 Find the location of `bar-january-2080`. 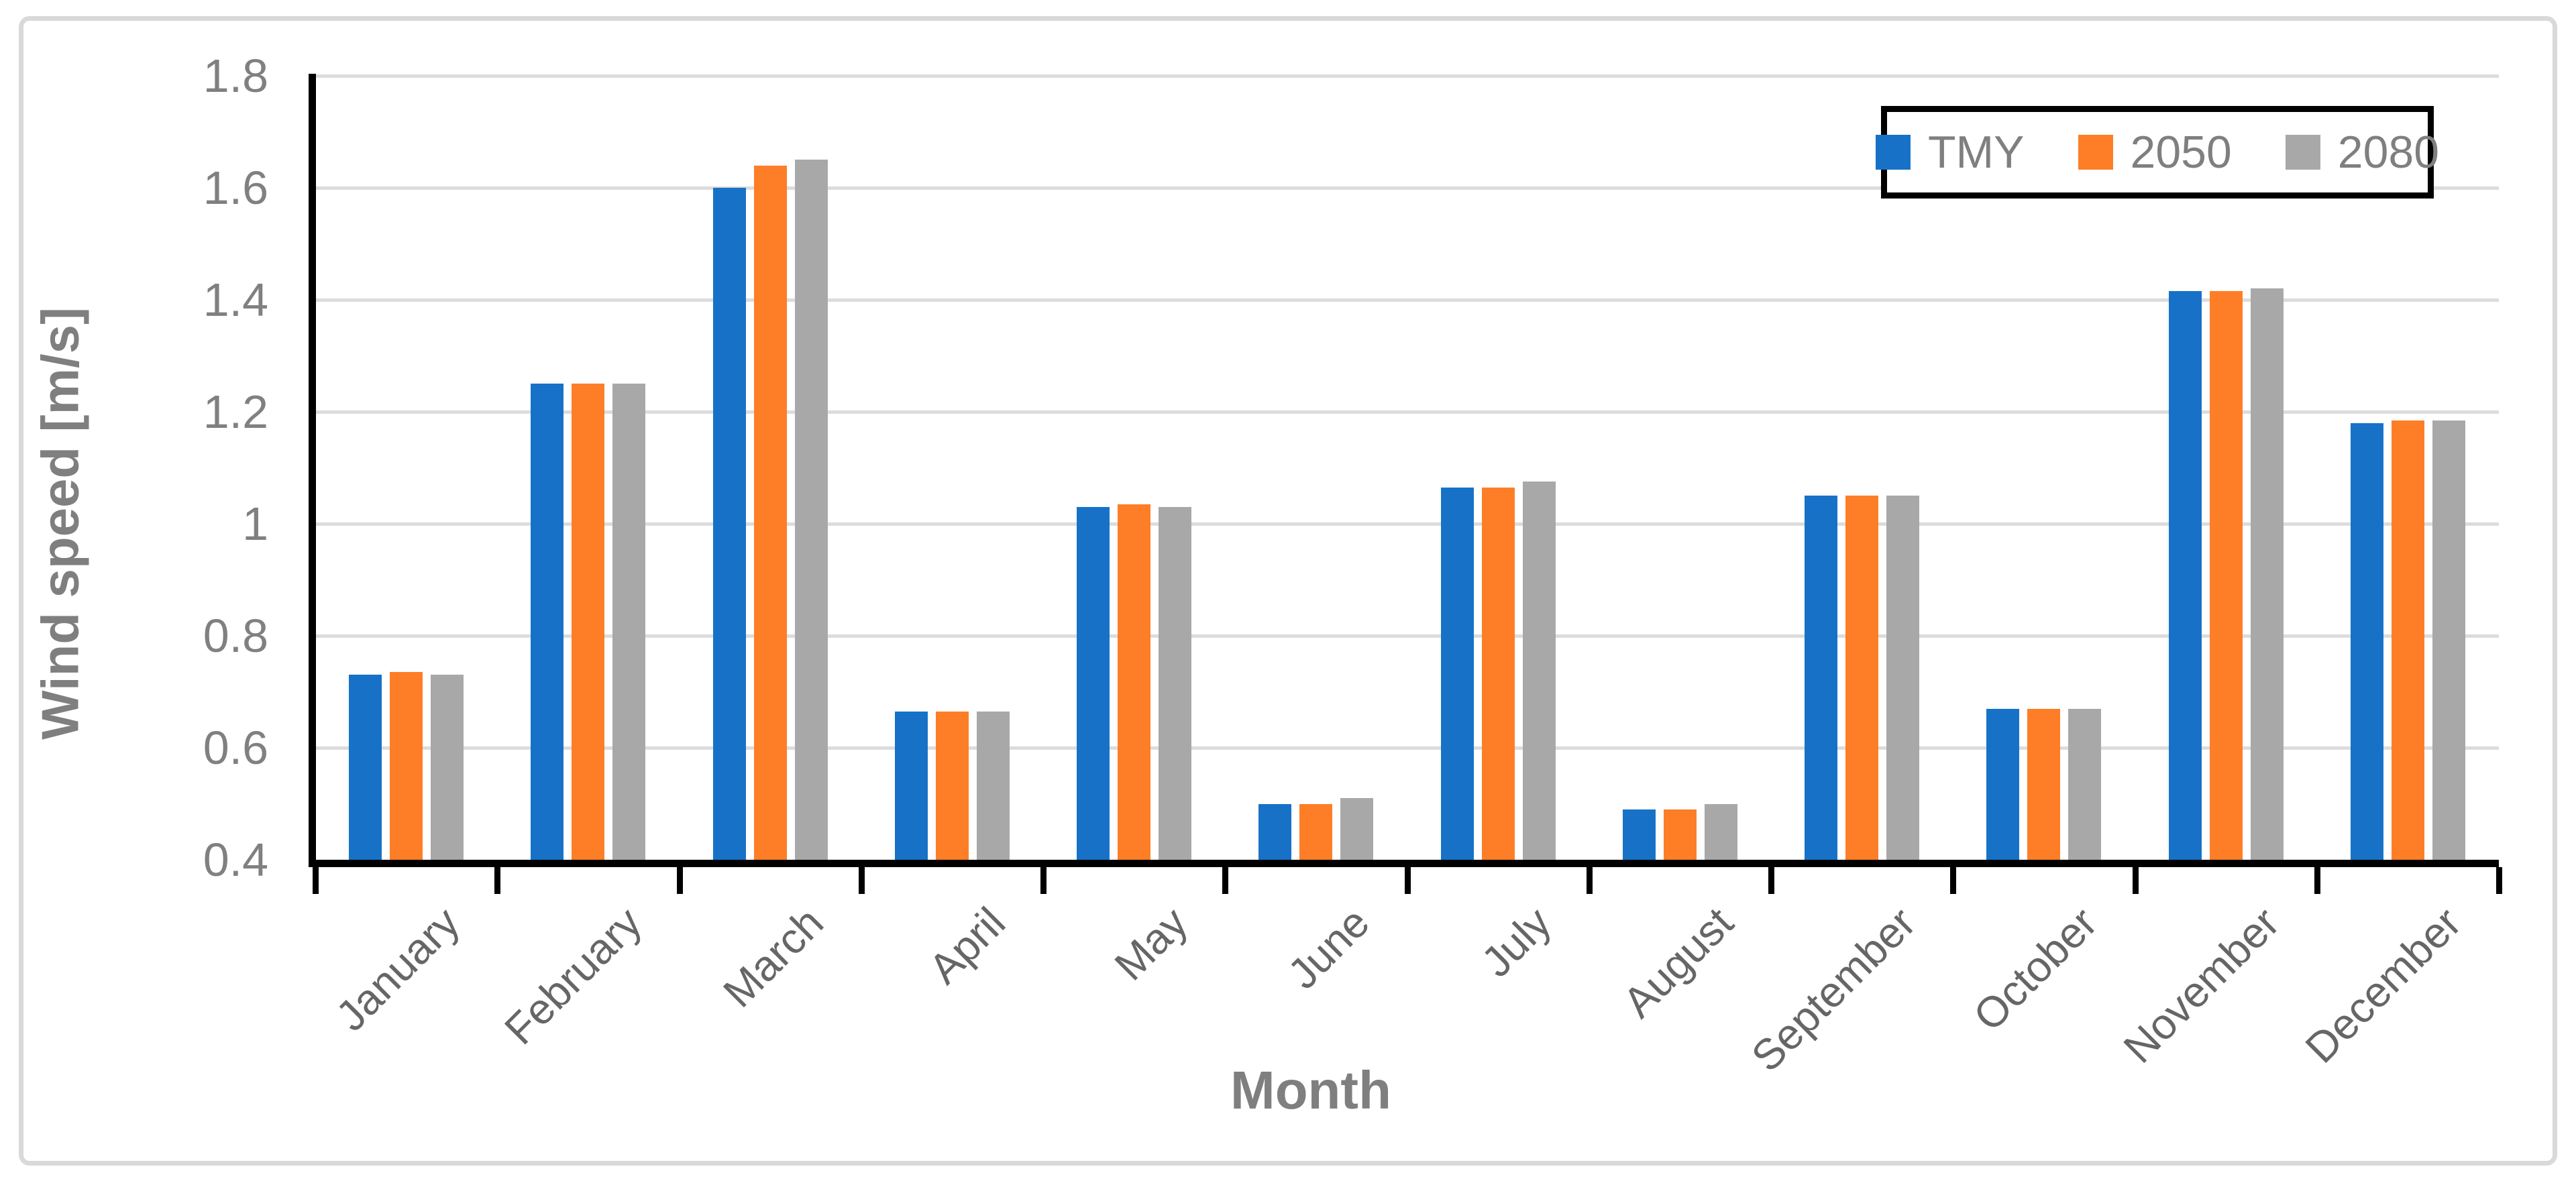

bar-january-2080 is located at coordinates (447, 767).